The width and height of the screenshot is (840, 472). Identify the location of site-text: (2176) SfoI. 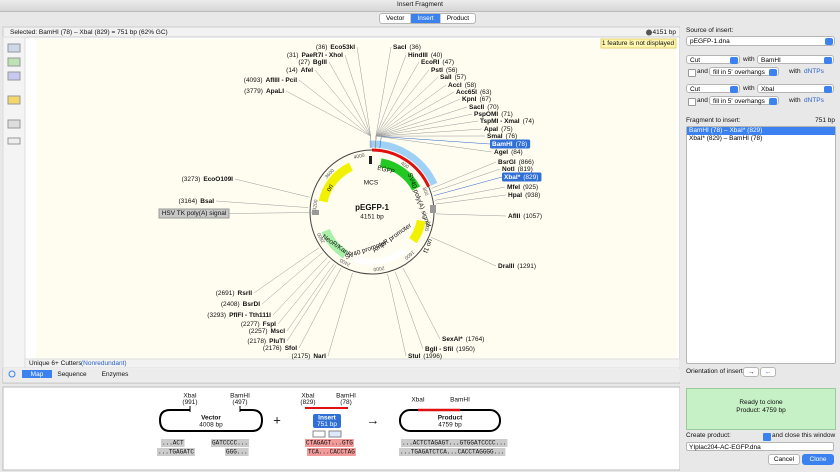
(280, 348).